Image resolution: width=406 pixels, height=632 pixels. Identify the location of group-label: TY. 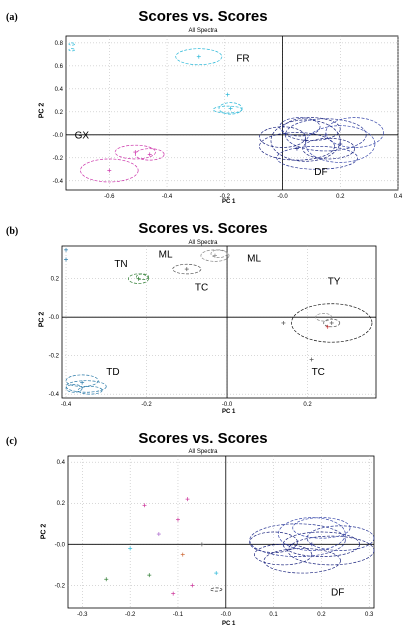
(334, 281).